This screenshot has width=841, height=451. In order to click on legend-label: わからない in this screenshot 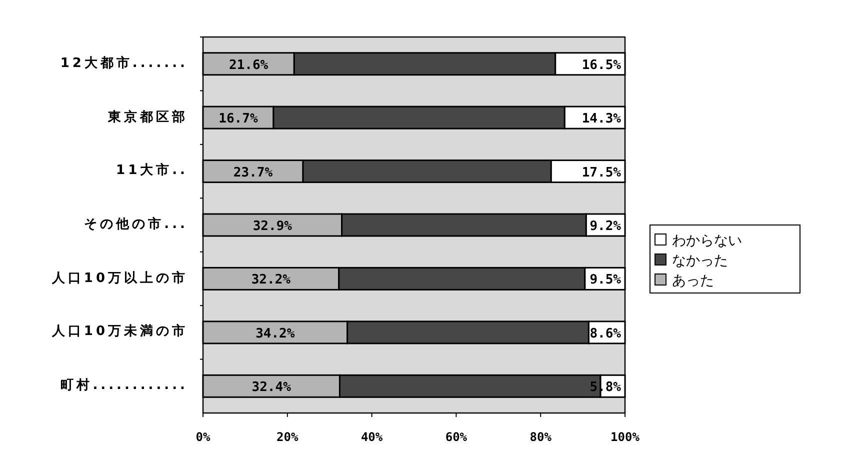, I will do `click(707, 241)`.